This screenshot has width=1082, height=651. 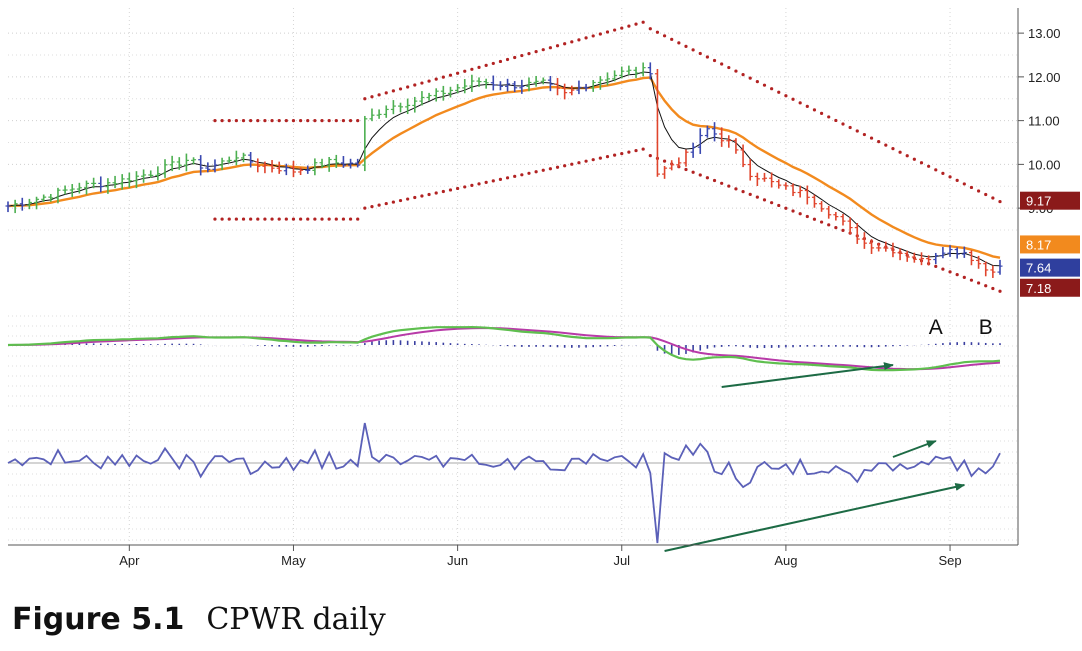 What do you see at coordinates (504, 348) in the screenshot?
I see `macd-panel` at bounding box center [504, 348].